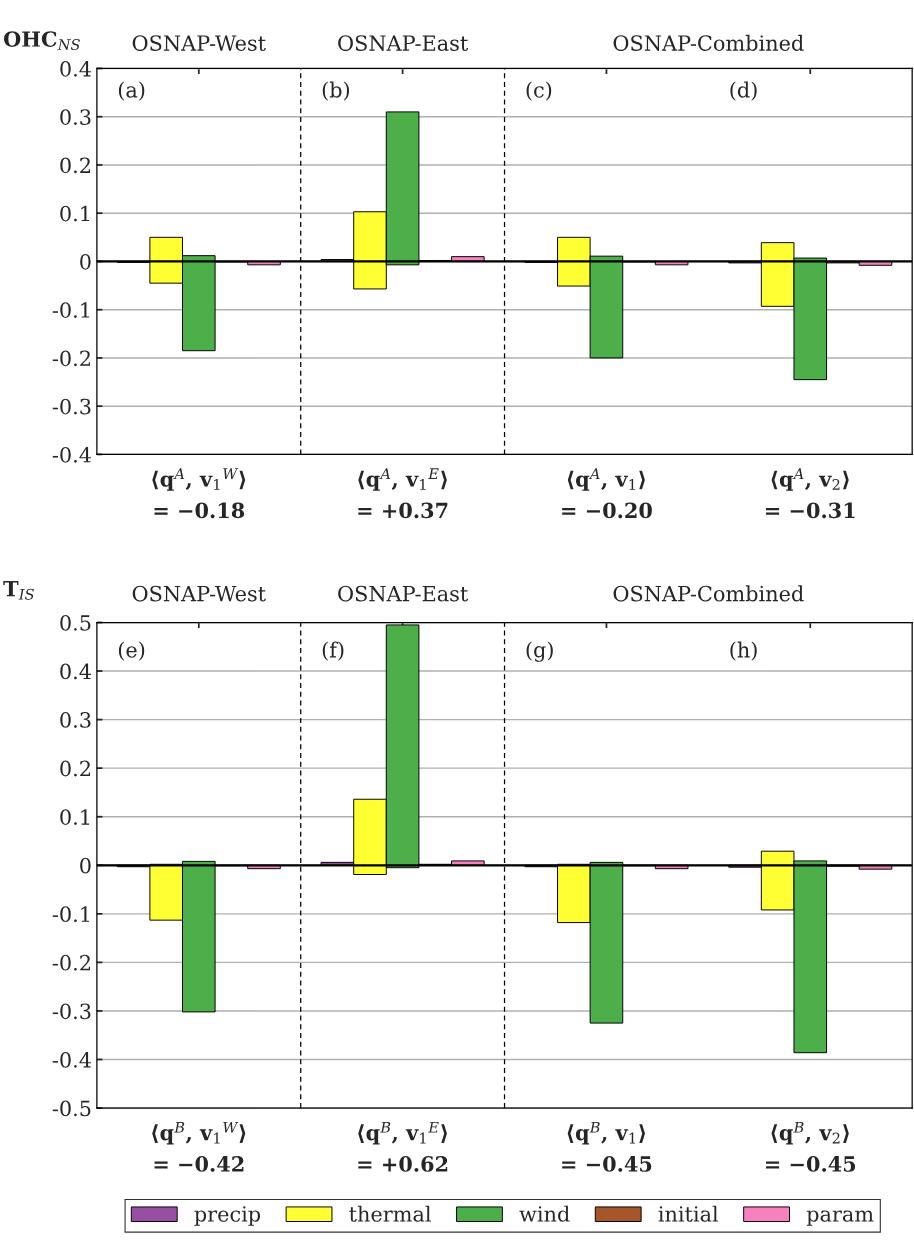 The height and width of the screenshot is (1245, 914). What do you see at coordinates (539, 91) in the screenshot?
I see `annotation: (c)` at bounding box center [539, 91].